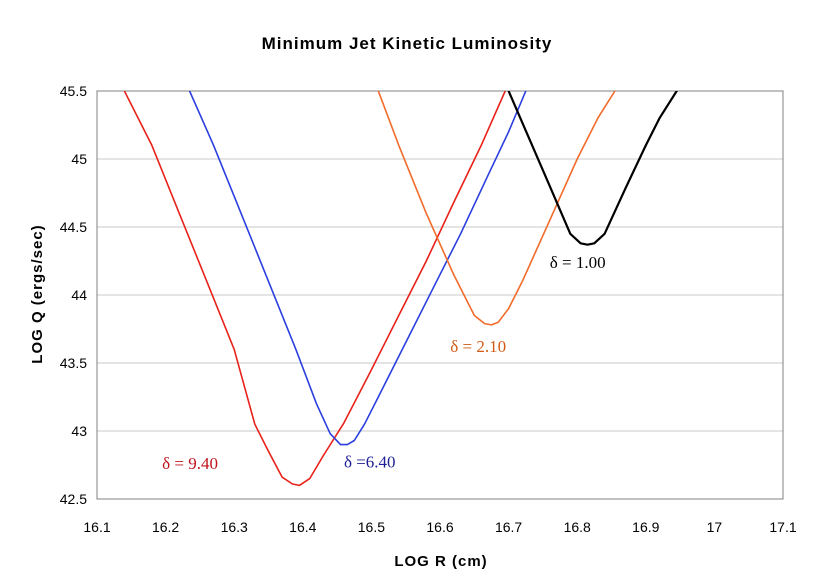  I want to click on x-tick-label: 16.9, so click(645, 527).